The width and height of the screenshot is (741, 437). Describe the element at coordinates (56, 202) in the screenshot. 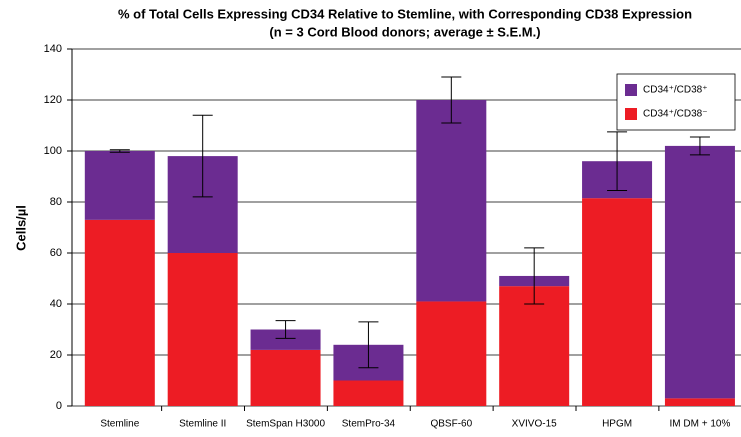

I see `y-tick-label: 80` at that location.